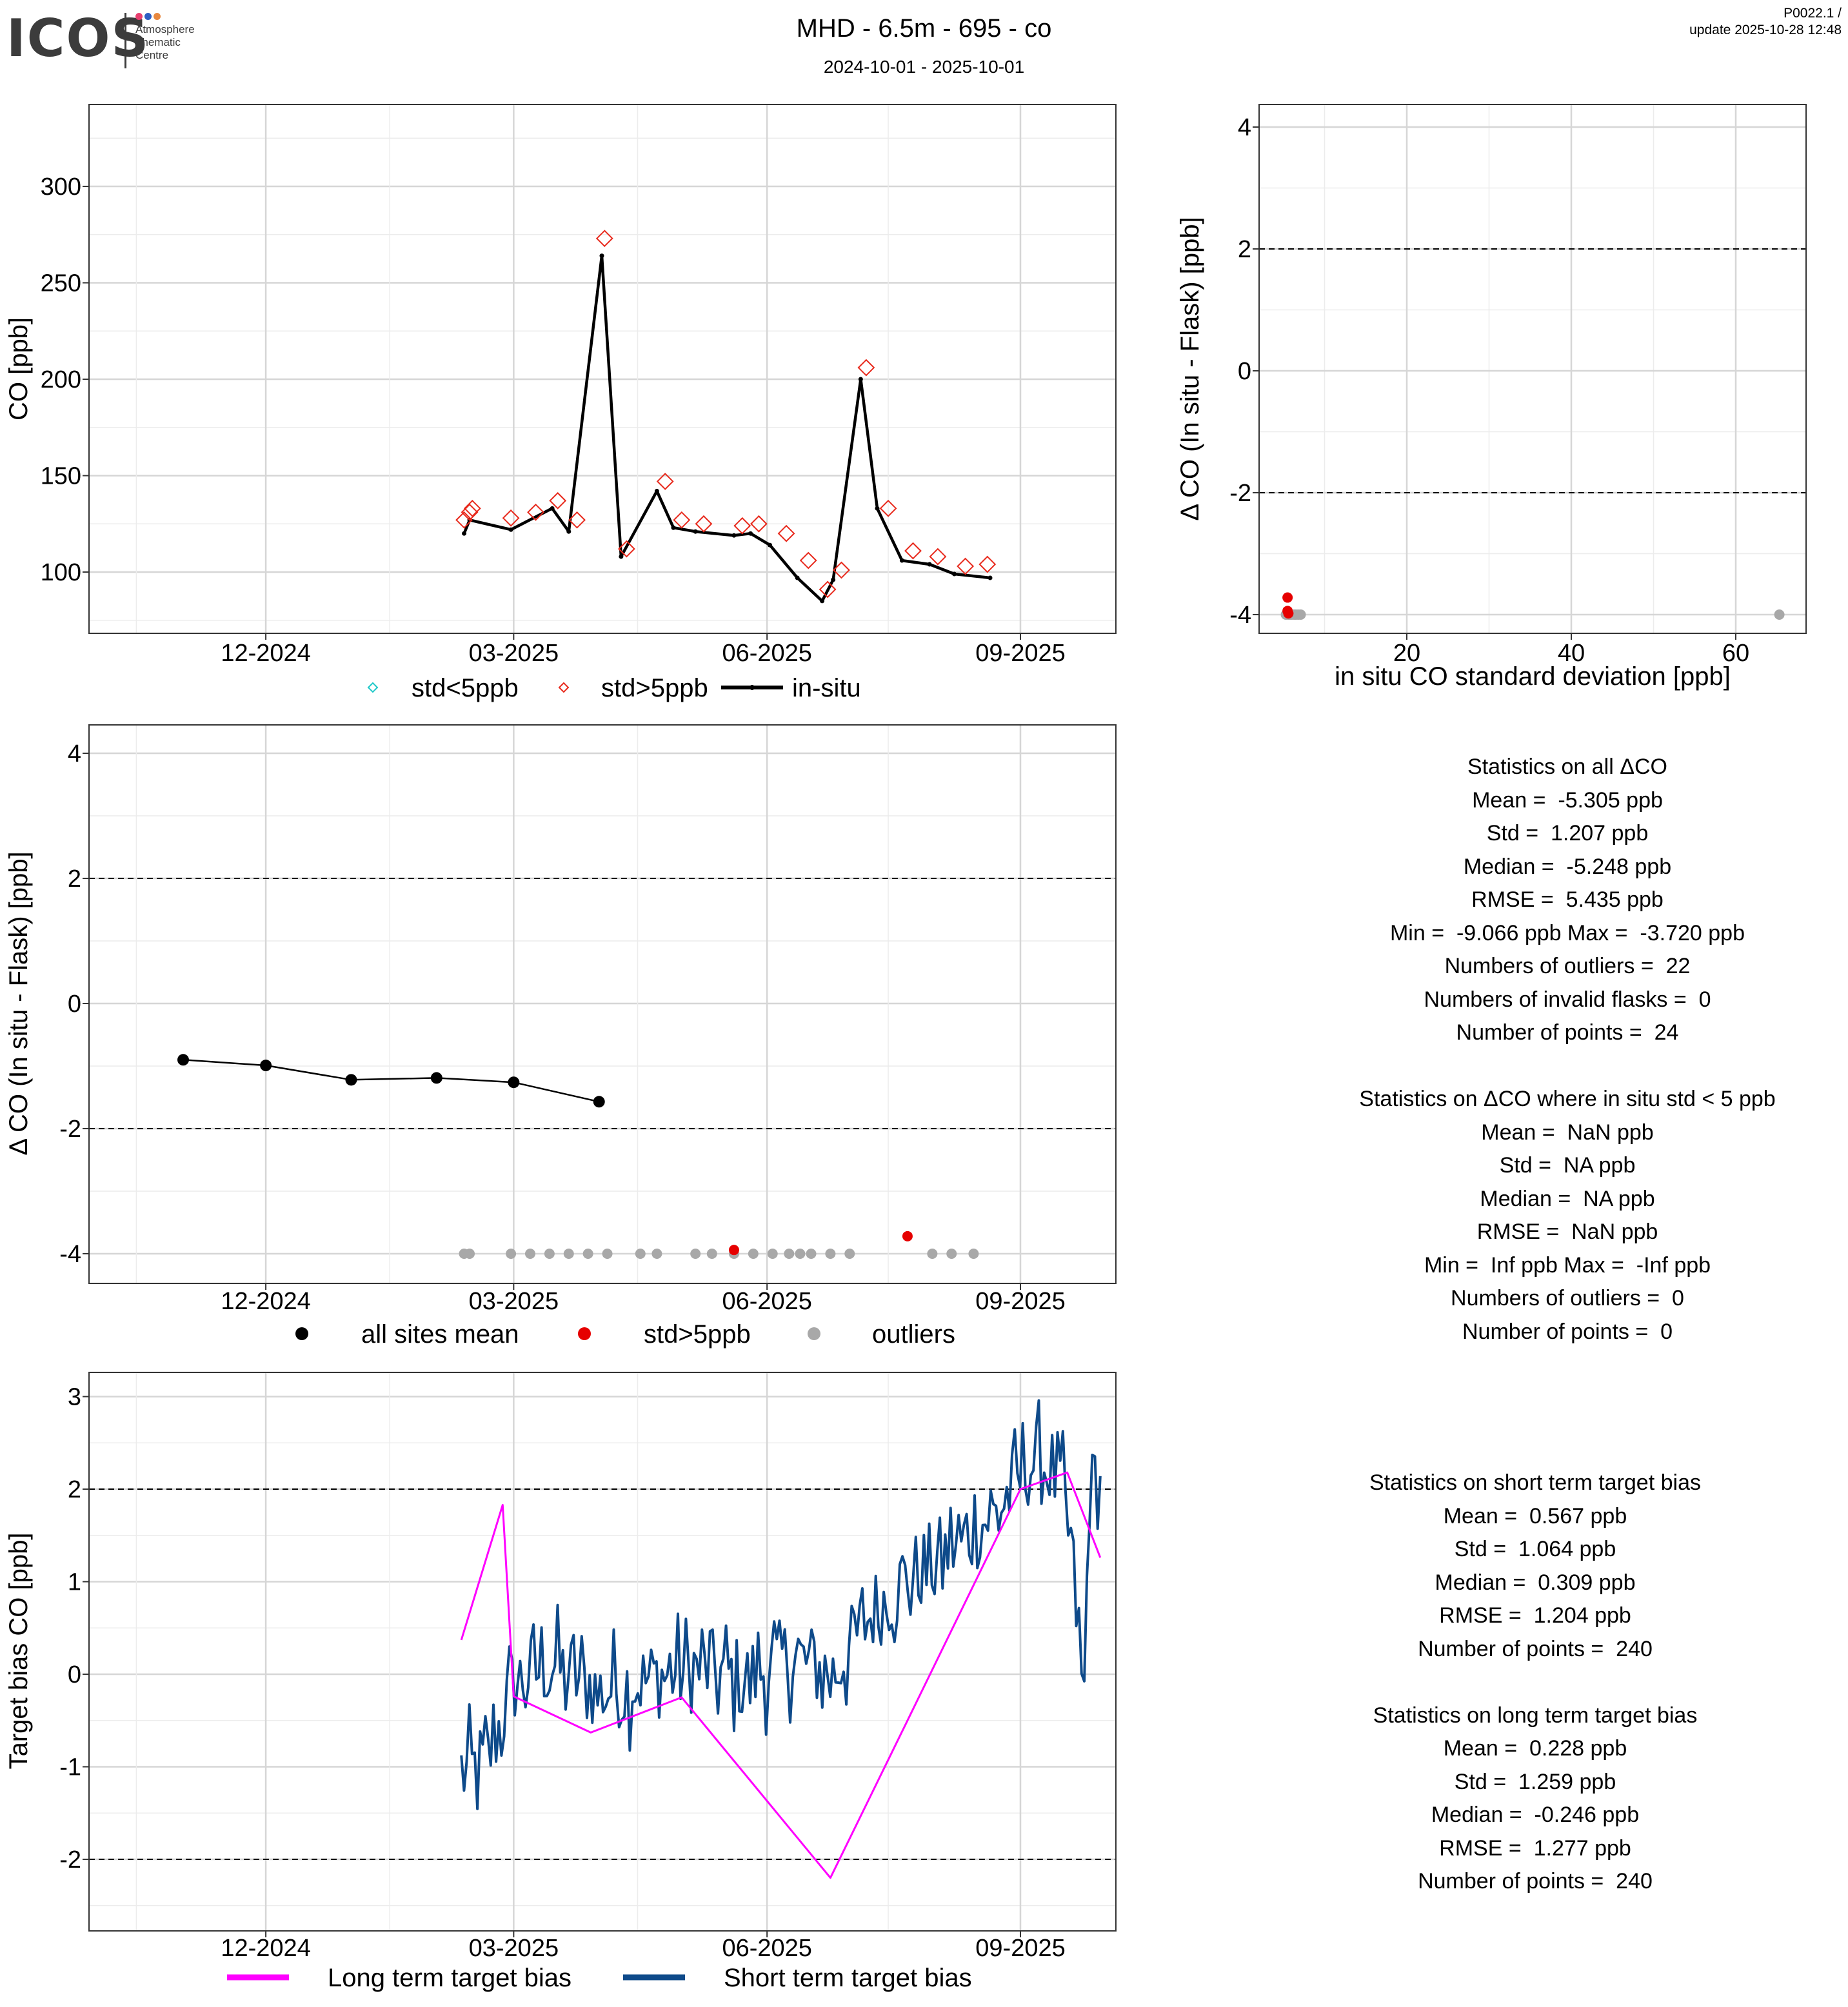  I want to click on stats-line: Mean = 0.228 ppb, so click(1535, 1748).